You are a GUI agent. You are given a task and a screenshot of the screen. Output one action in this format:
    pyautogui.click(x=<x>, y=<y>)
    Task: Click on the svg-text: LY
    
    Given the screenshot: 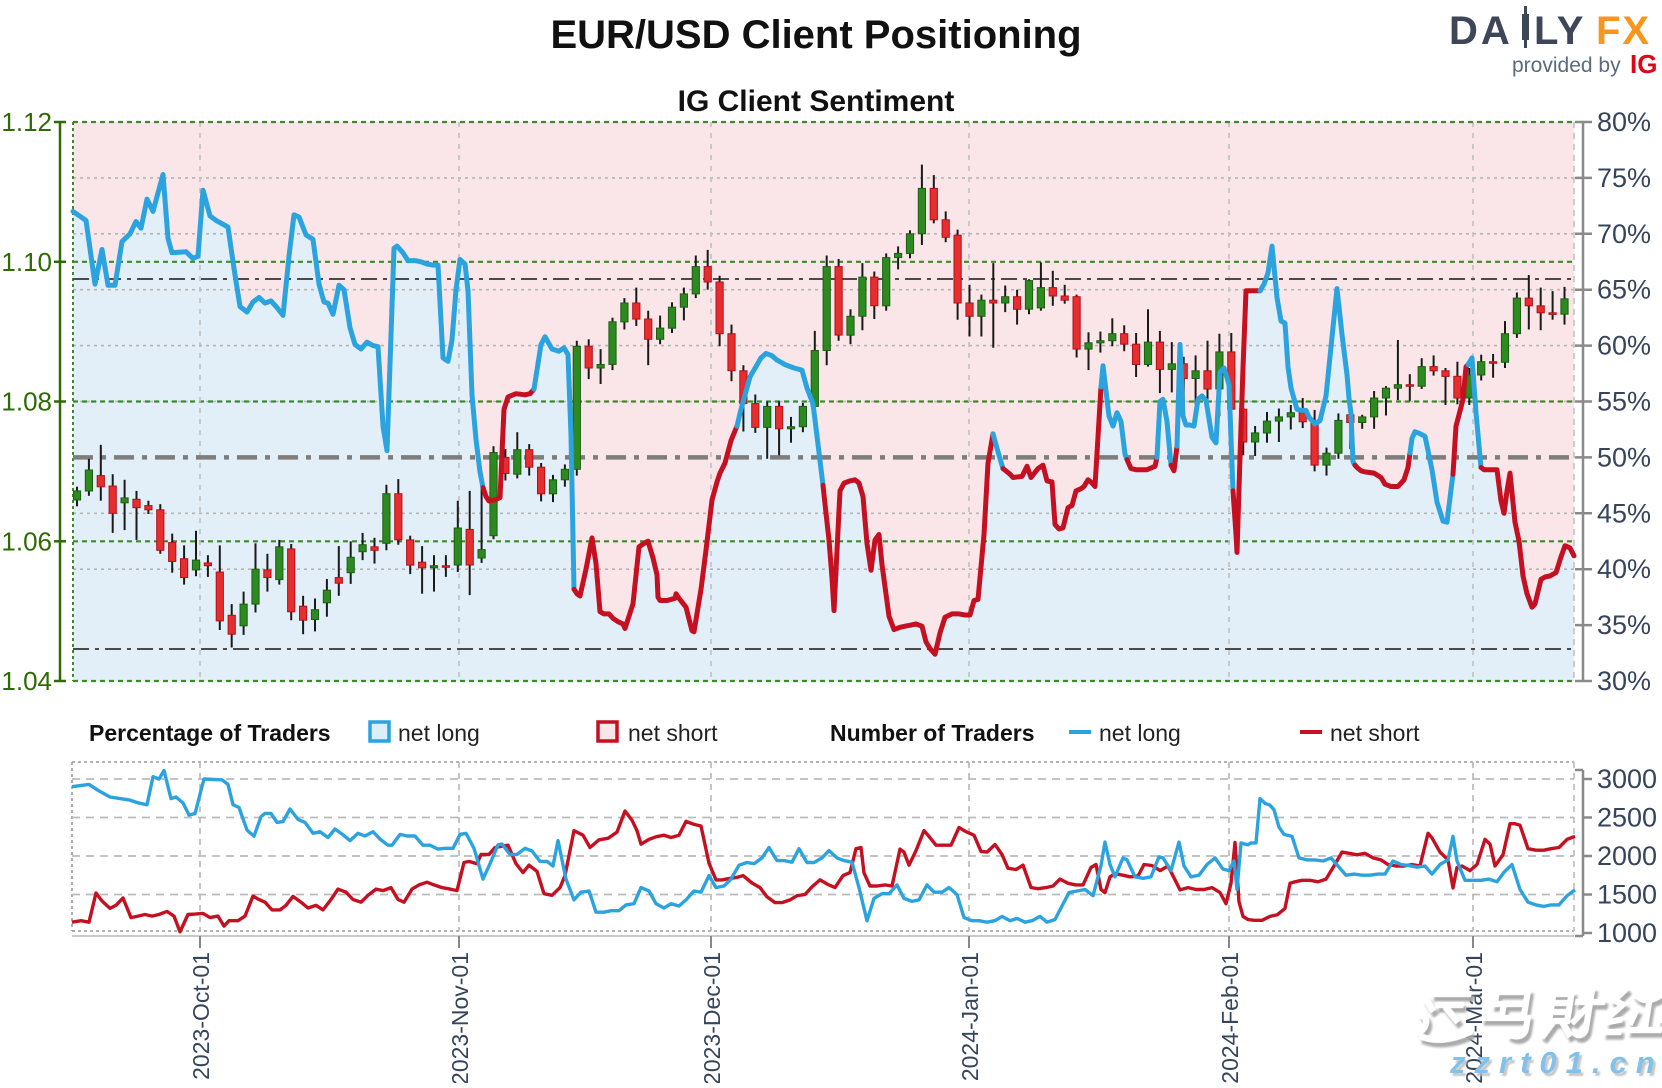 What is the action you would take?
    pyautogui.click(x=1559, y=31)
    